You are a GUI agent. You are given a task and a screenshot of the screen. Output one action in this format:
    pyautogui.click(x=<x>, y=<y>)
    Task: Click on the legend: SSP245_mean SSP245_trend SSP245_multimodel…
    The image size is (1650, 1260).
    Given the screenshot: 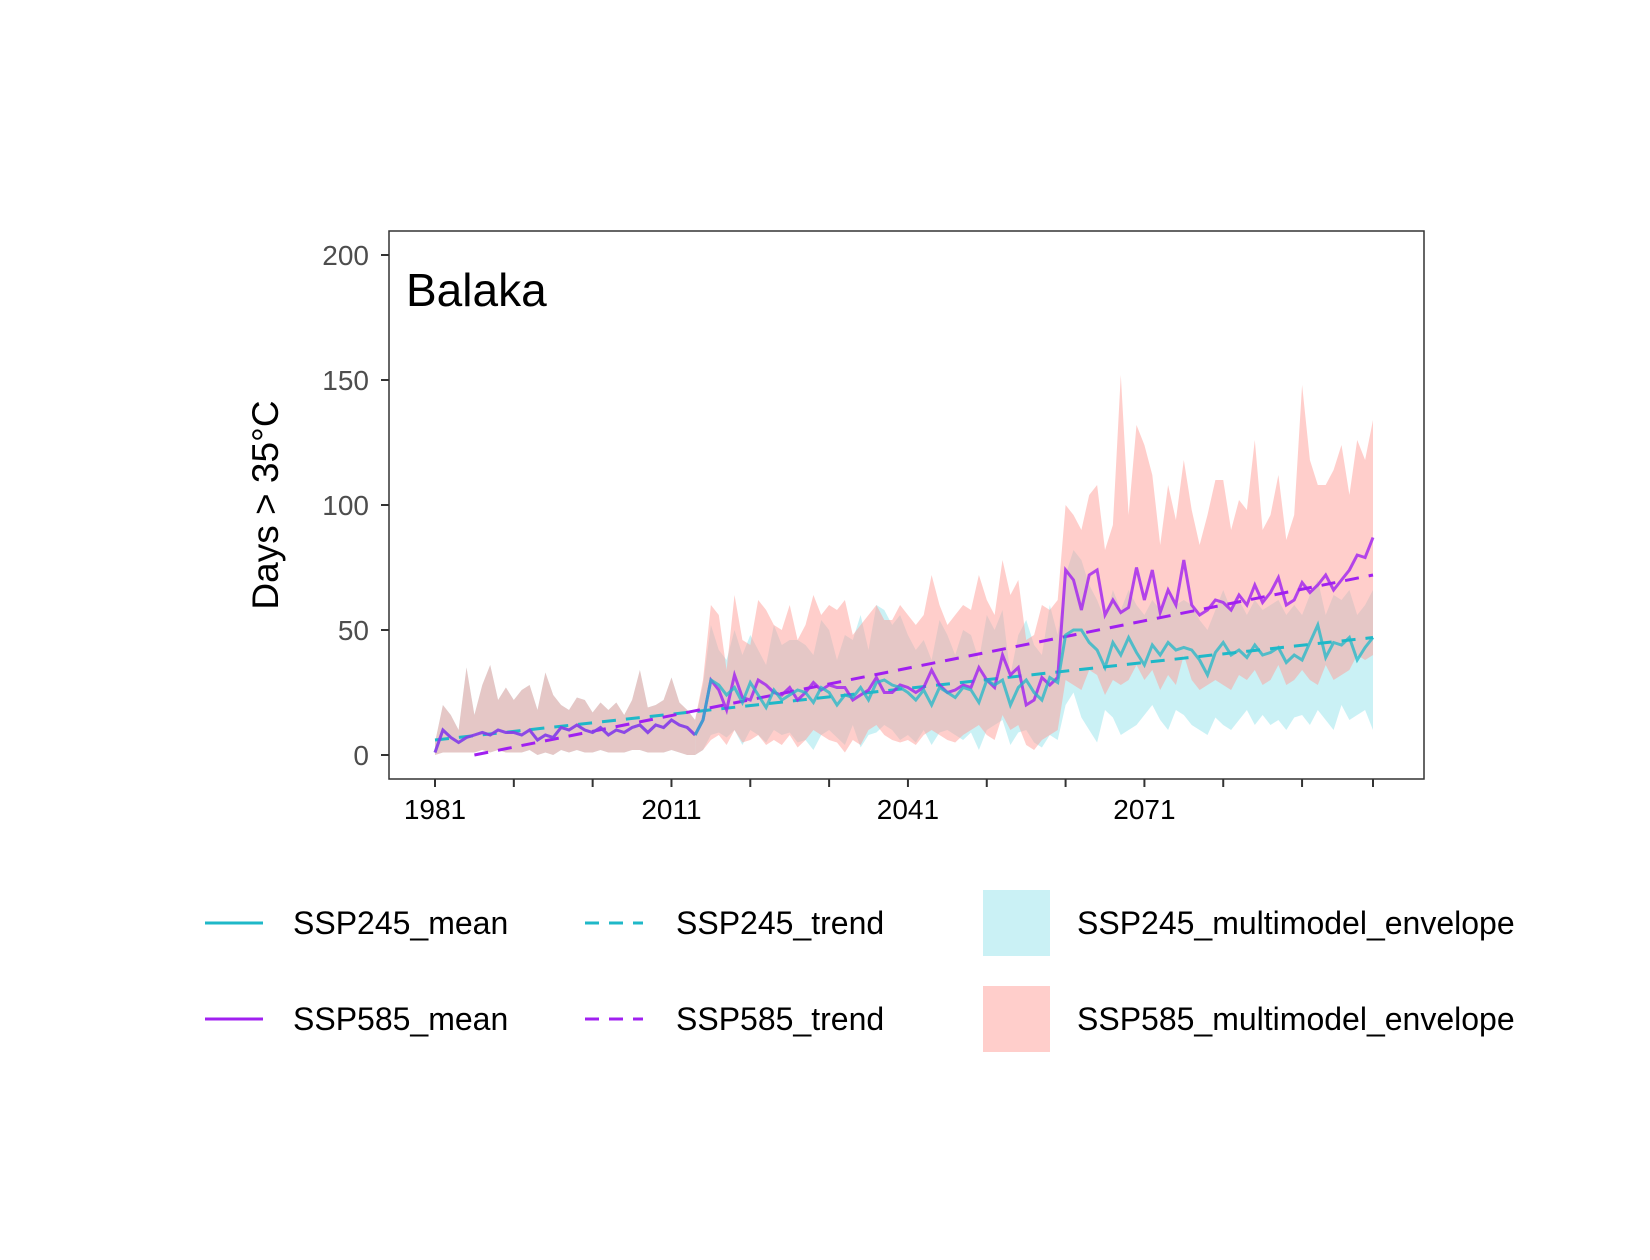 What is the action you would take?
    pyautogui.click(x=860, y=971)
    